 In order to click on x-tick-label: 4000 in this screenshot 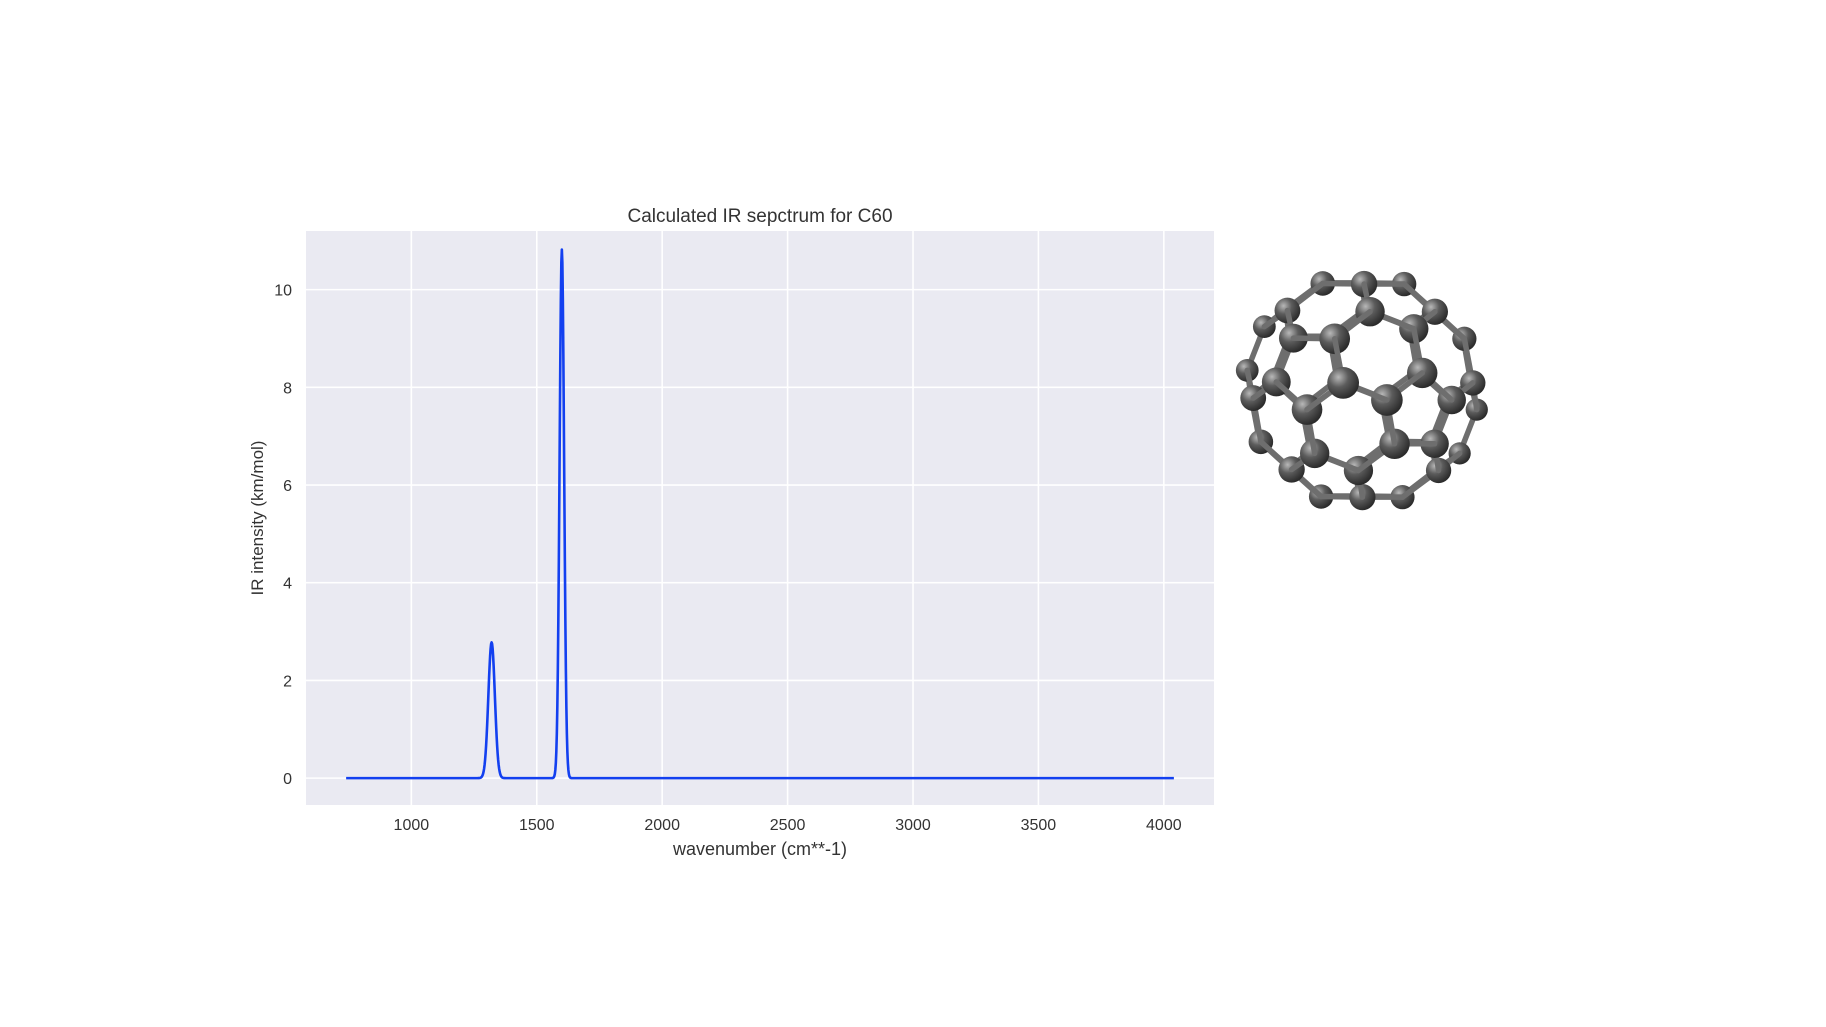, I will do `click(1164, 825)`.